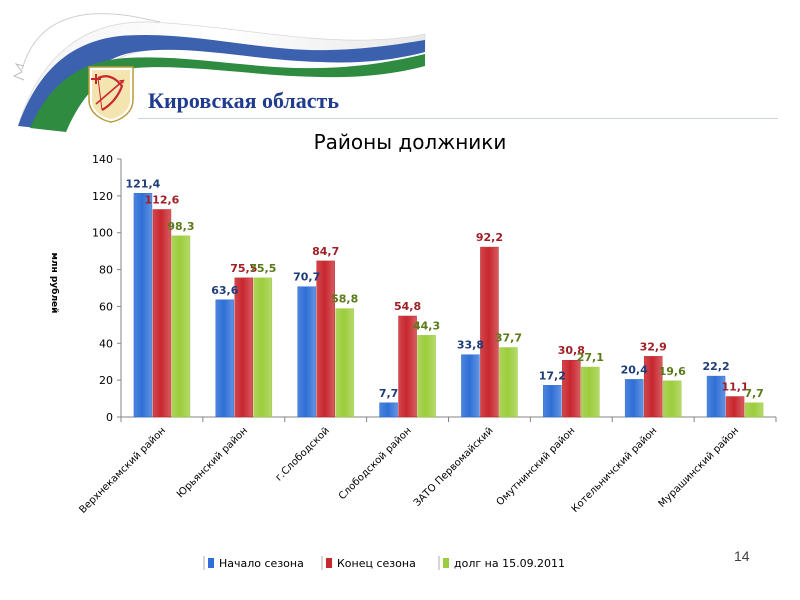  I want to click on x-tick-label: Котельничский район, so click(615, 470).